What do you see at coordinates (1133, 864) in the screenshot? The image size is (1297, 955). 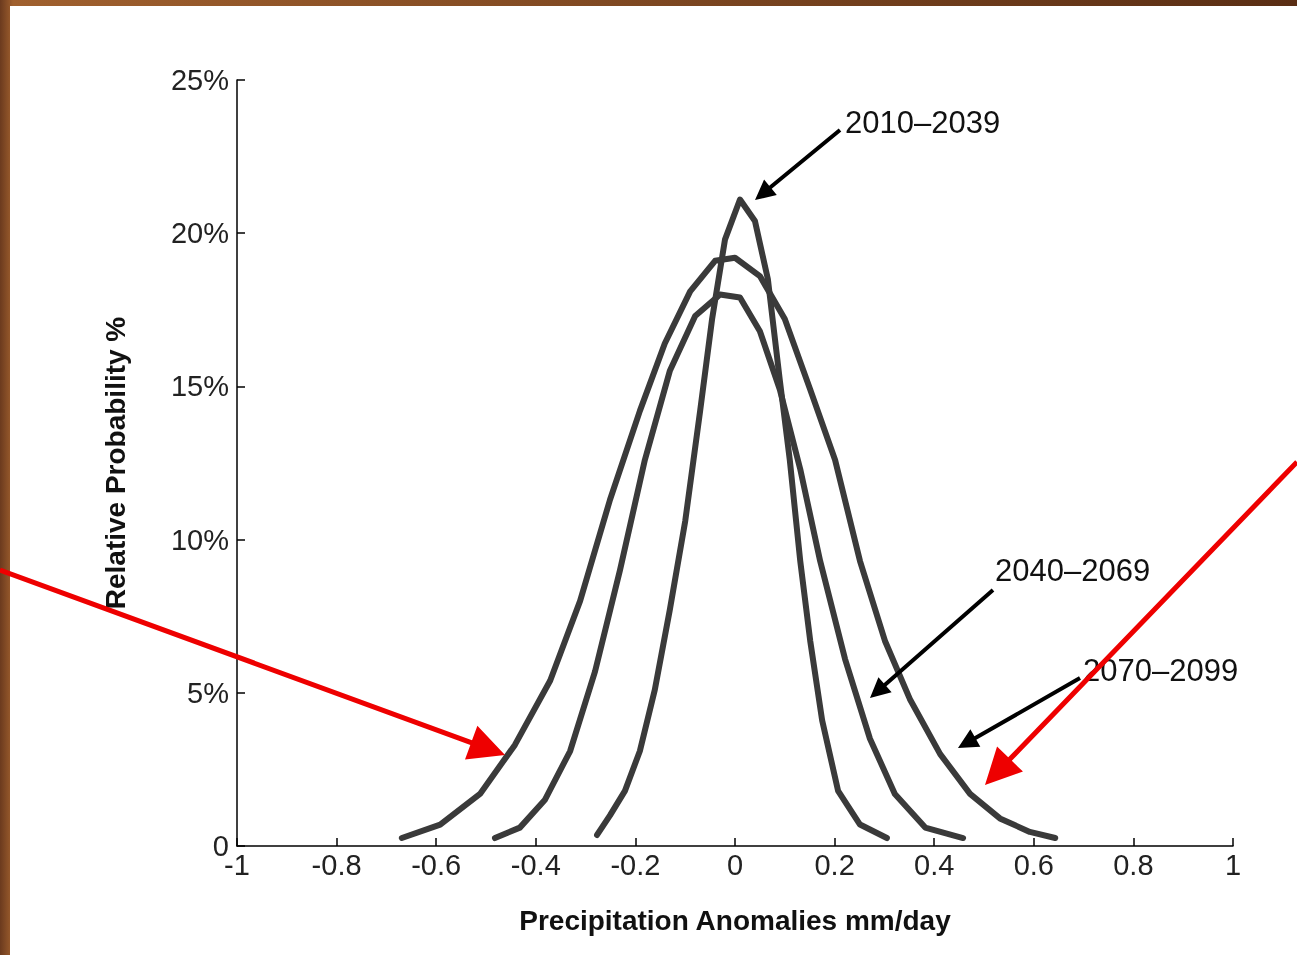 I see `x-tick-label: 0.8` at bounding box center [1133, 864].